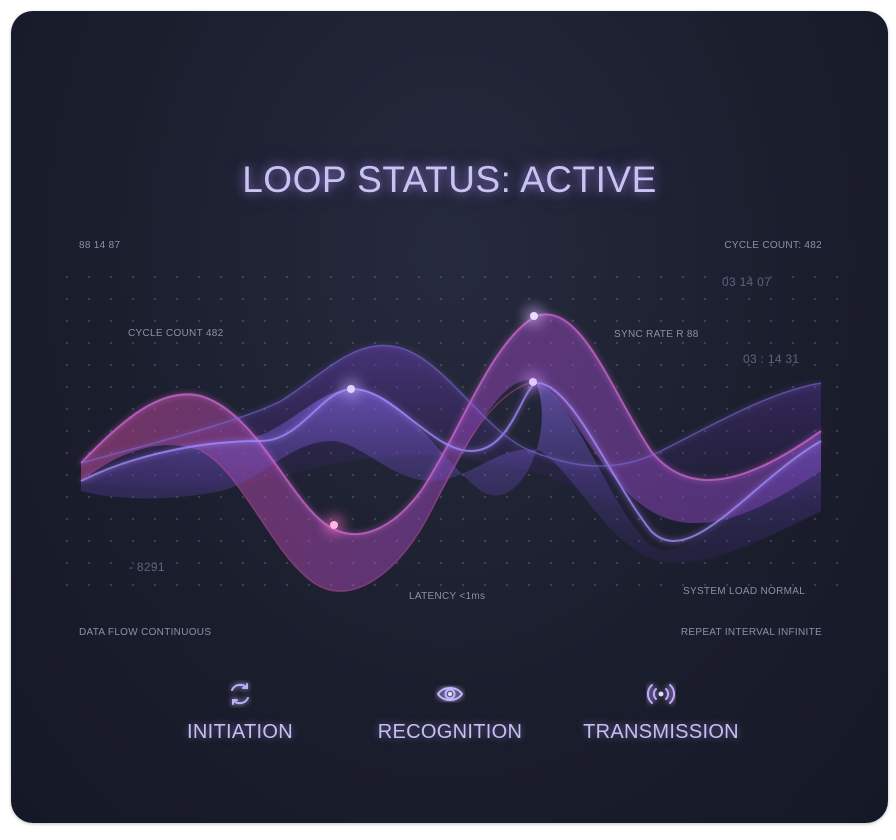 This screenshot has width=896, height=840. What do you see at coordinates (533, 382) in the screenshot?
I see `node-mid-right` at bounding box center [533, 382].